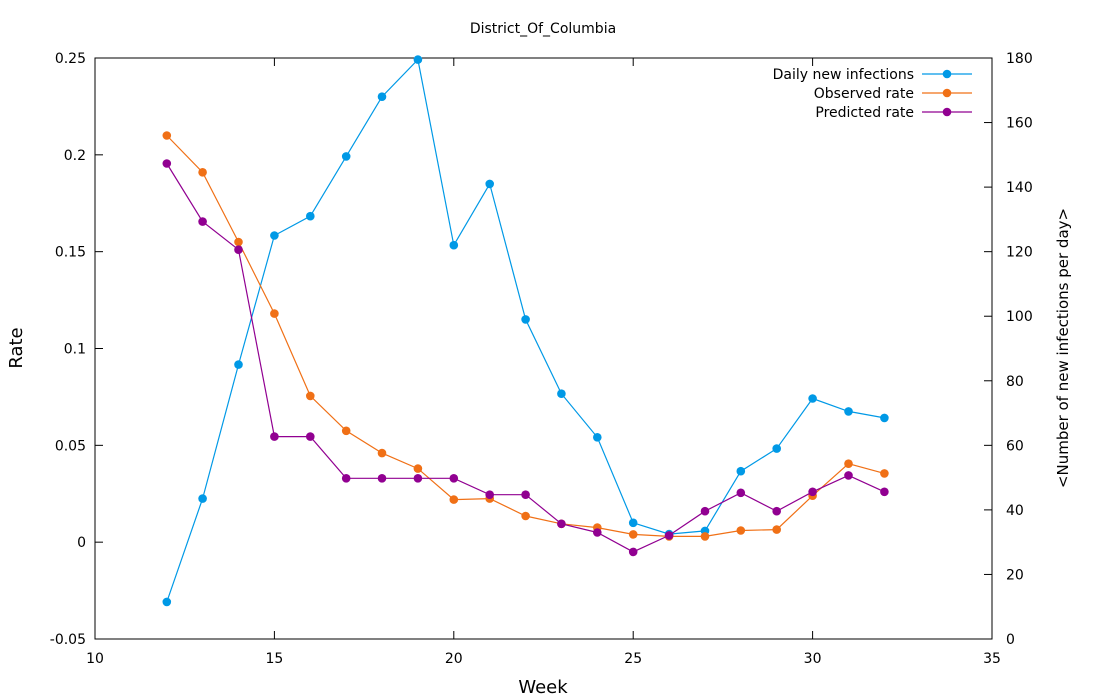 The width and height of the screenshot is (1100, 700). I want to click on legend-label: Daily new infections, so click(843, 75).